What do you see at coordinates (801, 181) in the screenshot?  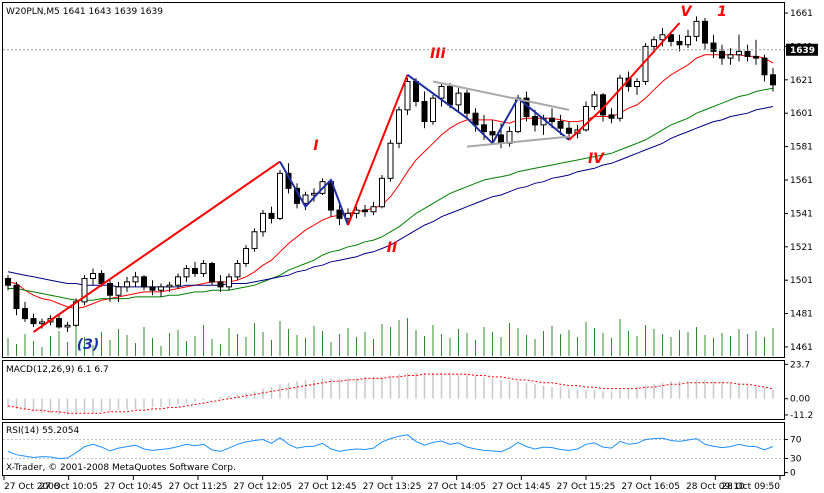 I see `price-tick-label: 1561` at bounding box center [801, 181].